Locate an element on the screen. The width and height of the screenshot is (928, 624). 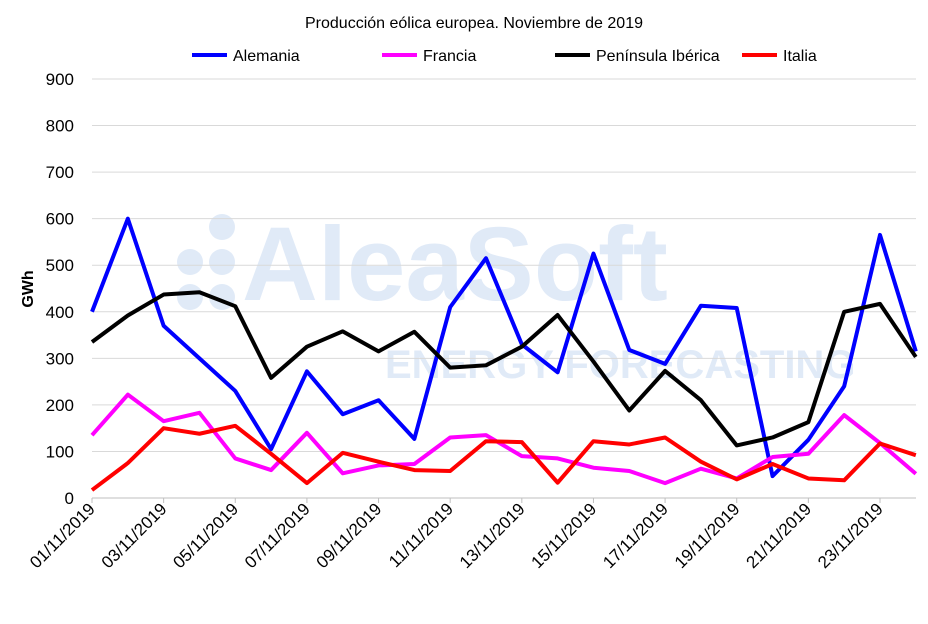
x-tick-label: 17/11/2019 is located at coordinates (635, 535).